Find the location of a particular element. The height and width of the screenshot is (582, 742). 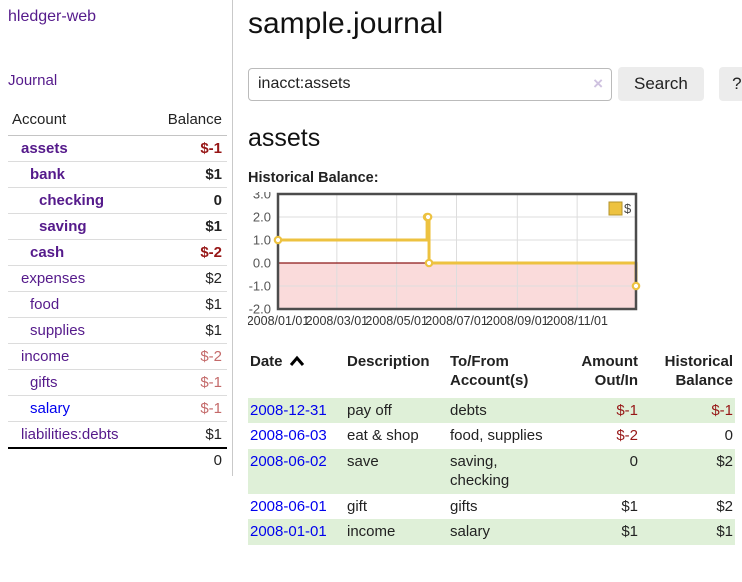

register-header-tofrom: To/From Account(s) is located at coordinates (489, 371).